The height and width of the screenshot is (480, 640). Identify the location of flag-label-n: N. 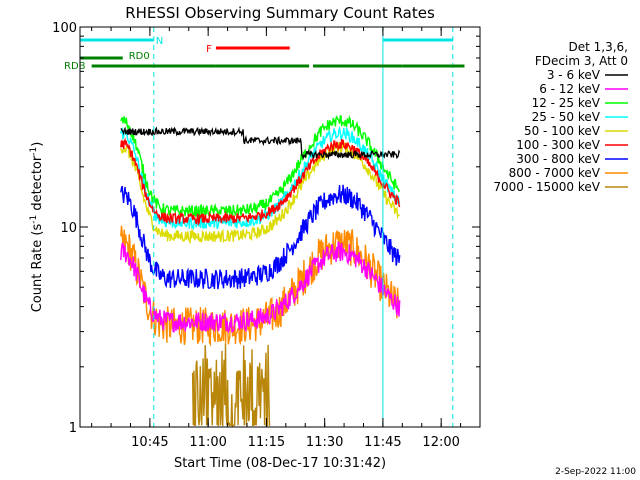
(159, 41).